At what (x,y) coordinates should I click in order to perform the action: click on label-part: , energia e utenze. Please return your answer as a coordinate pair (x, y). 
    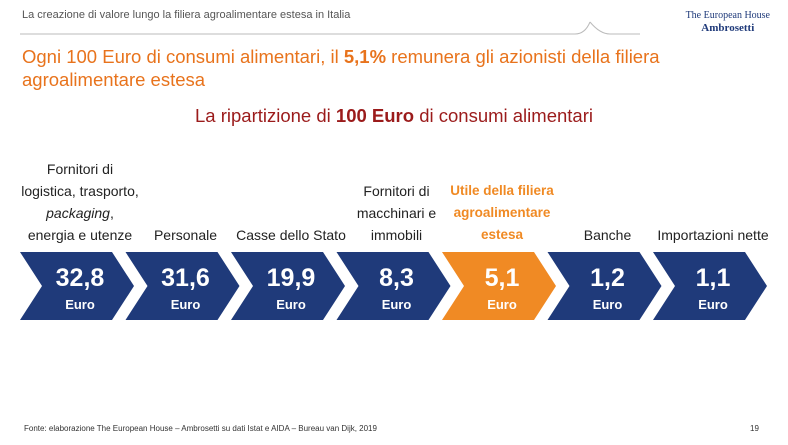
    Looking at the image, I should click on (80, 224).